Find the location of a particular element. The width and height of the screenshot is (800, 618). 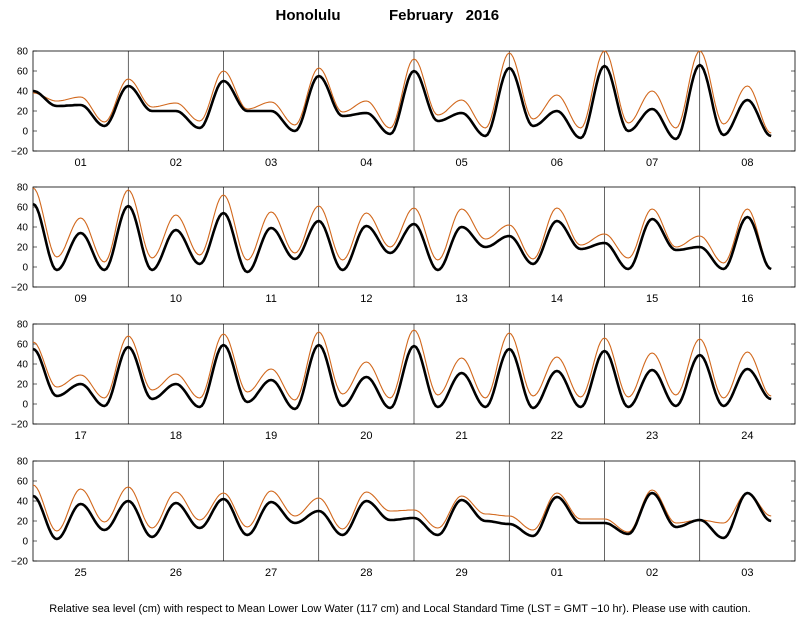

chart-title-location: Honolulu is located at coordinates (308, 15).